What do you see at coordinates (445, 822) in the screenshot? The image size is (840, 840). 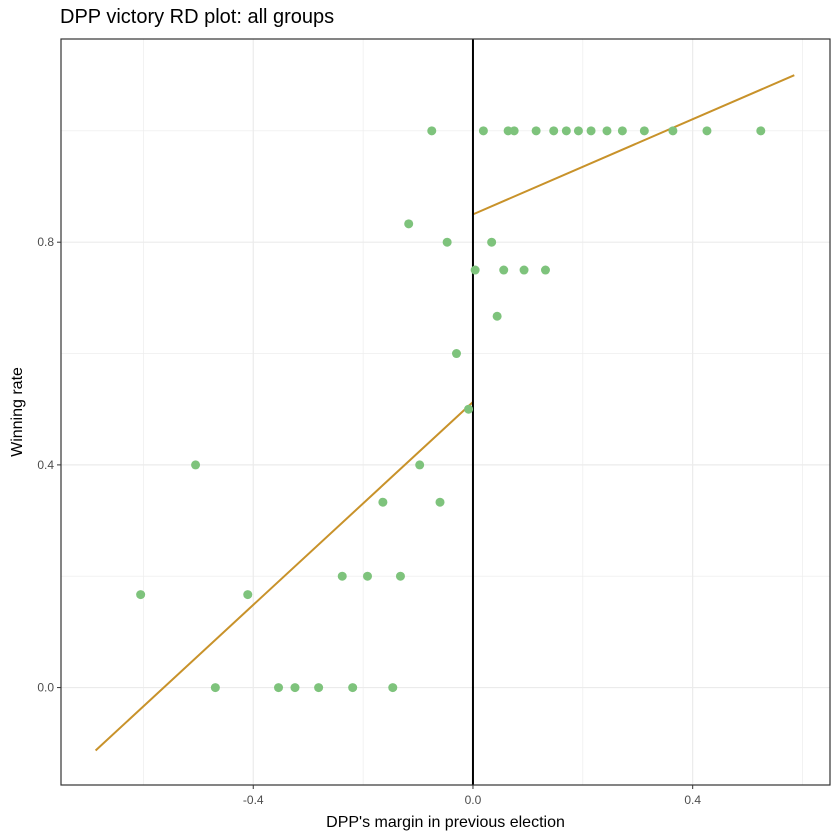 I see `x-axis-title: DPP's margin in previous election` at bounding box center [445, 822].